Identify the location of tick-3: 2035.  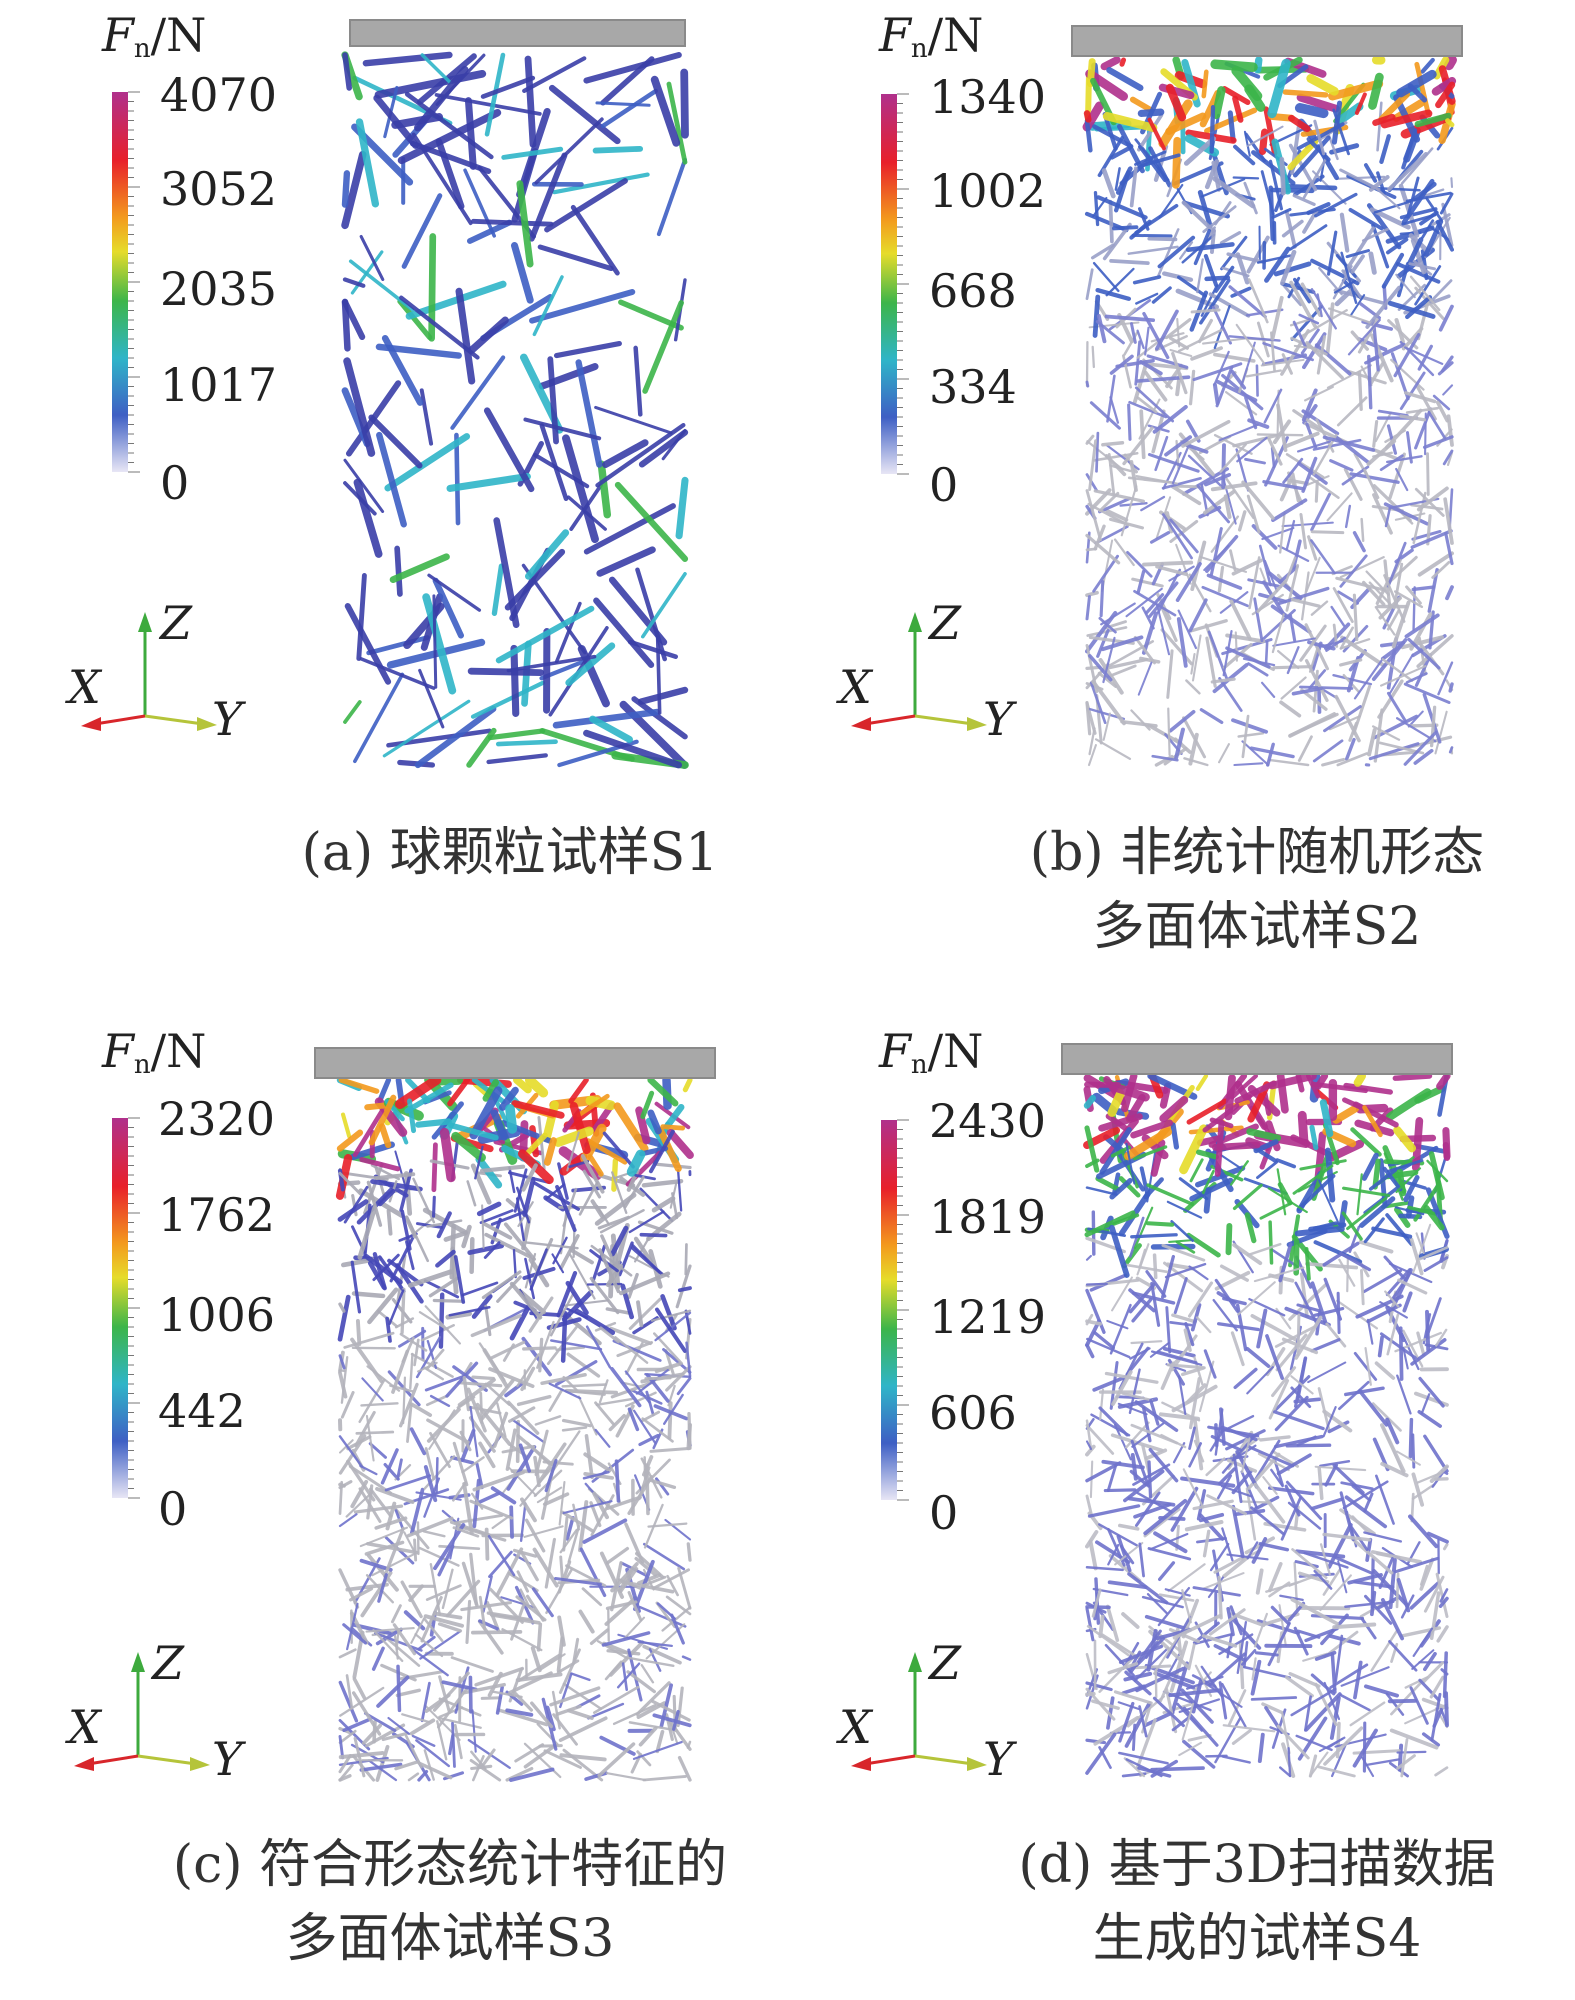
(218, 289).